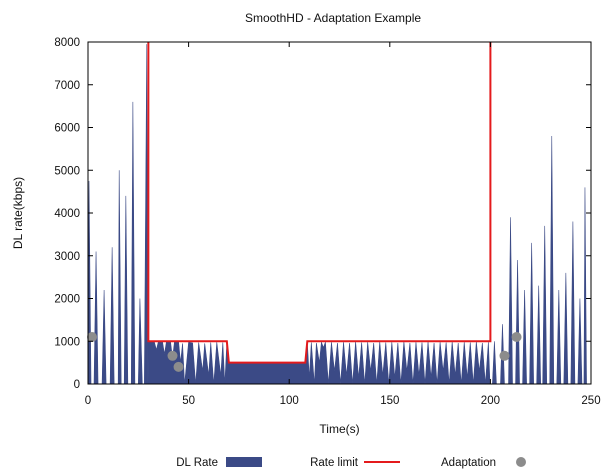 This screenshot has height=469, width=604. What do you see at coordinates (67, 86) in the screenshot?
I see `y-tick-label: 7000` at bounding box center [67, 86].